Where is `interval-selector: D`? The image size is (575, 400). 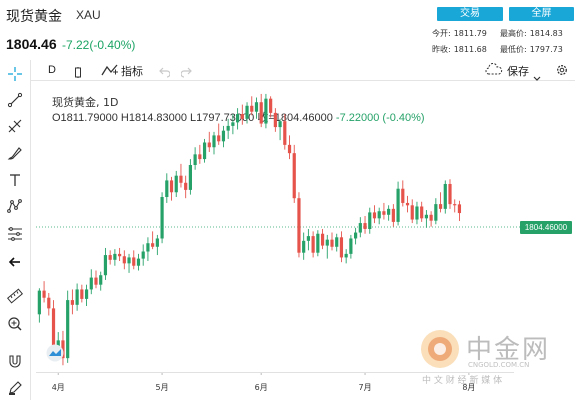 interval-selector: D is located at coordinates (52, 70).